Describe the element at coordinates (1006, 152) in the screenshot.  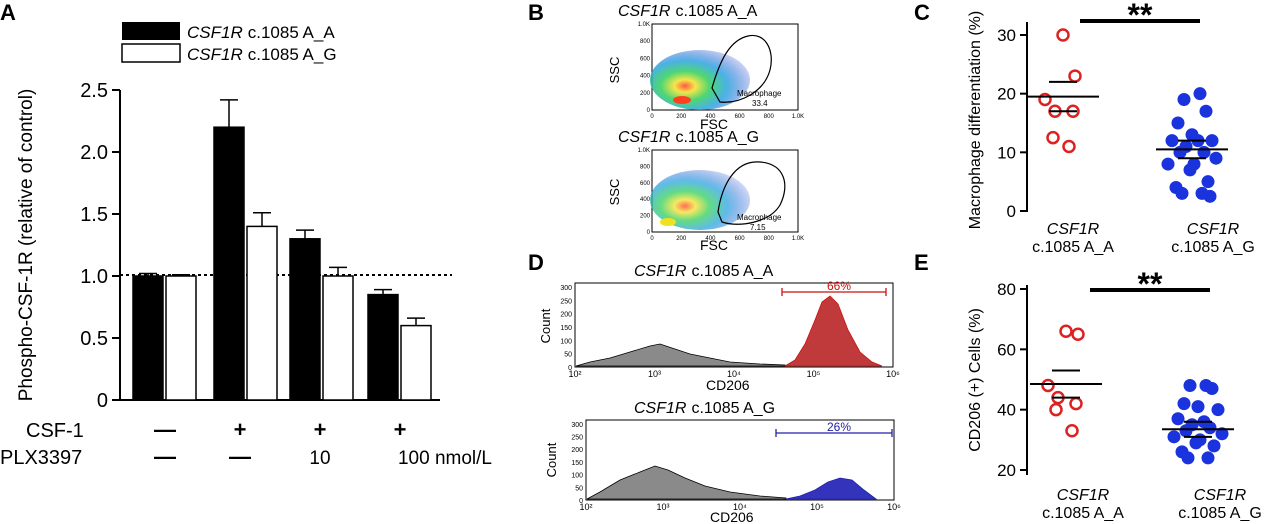
I see `y-tick-label: 10` at that location.